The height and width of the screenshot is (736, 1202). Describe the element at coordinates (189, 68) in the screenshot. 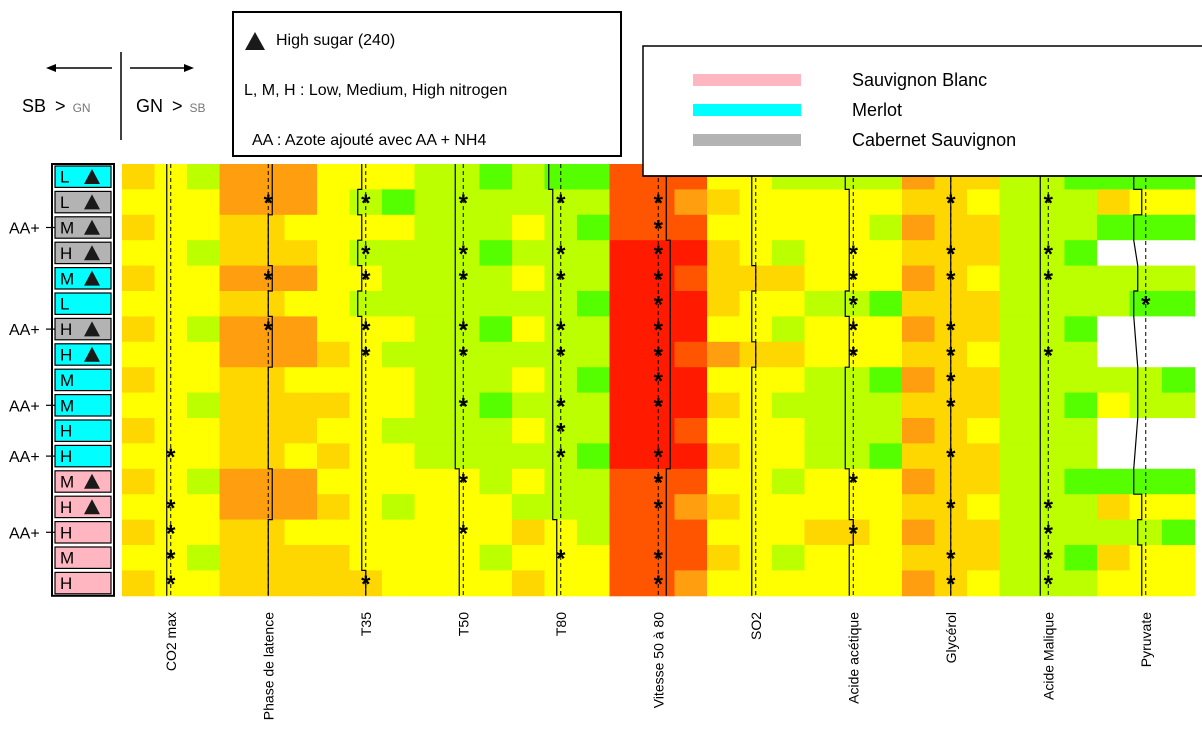

I see `right-arrow-head` at that location.